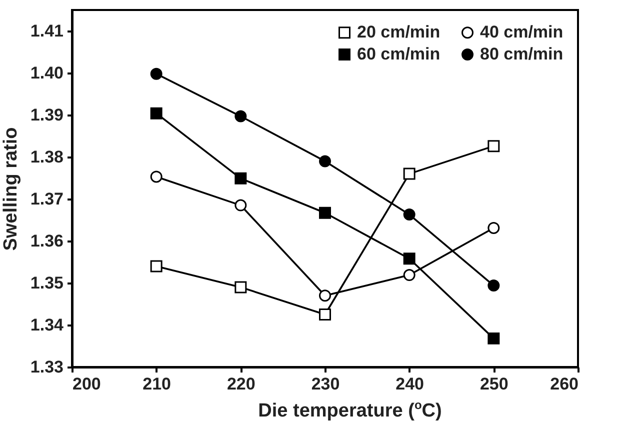 This screenshot has width=630, height=437. Describe the element at coordinates (241, 384) in the screenshot. I see `x-tick-label: 220` at that location.